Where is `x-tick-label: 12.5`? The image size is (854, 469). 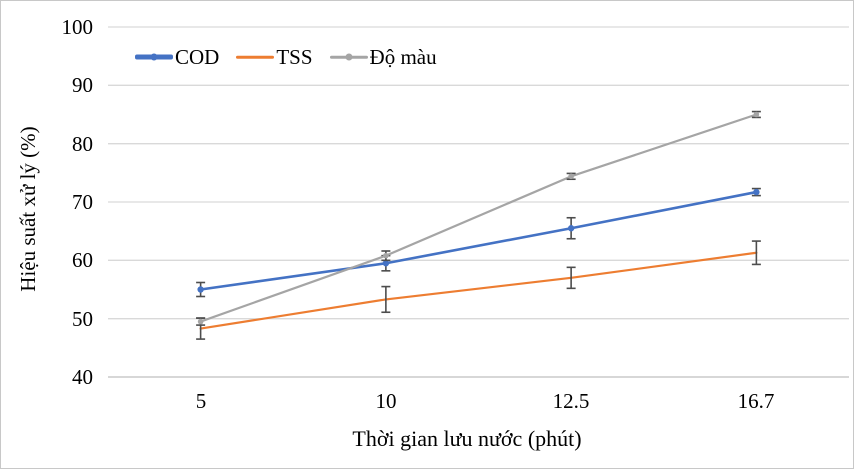 x-tick-label: 12.5 is located at coordinates (571, 401).